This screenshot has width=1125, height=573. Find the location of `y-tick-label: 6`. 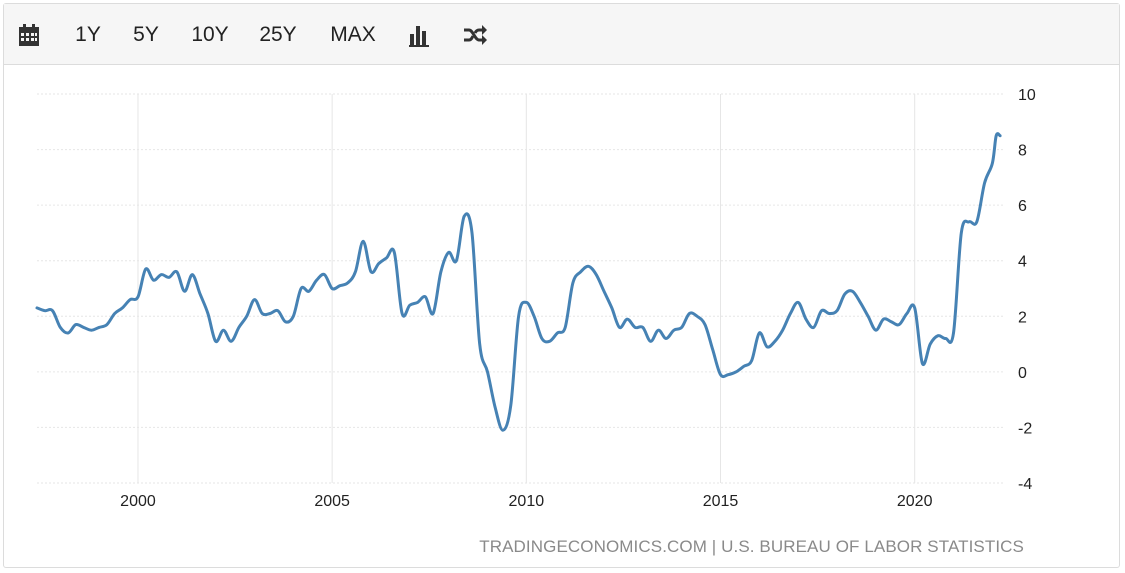

y-tick-label: 6 is located at coordinates (1022, 206).